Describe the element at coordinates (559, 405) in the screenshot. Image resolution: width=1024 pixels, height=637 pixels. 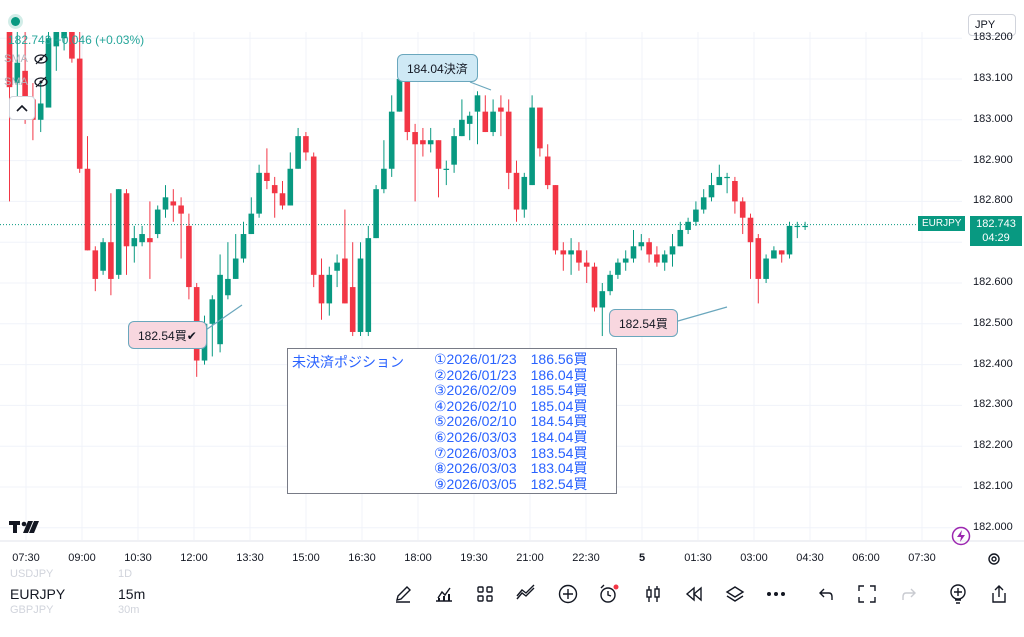
I see `position-price: 185.04買` at that location.